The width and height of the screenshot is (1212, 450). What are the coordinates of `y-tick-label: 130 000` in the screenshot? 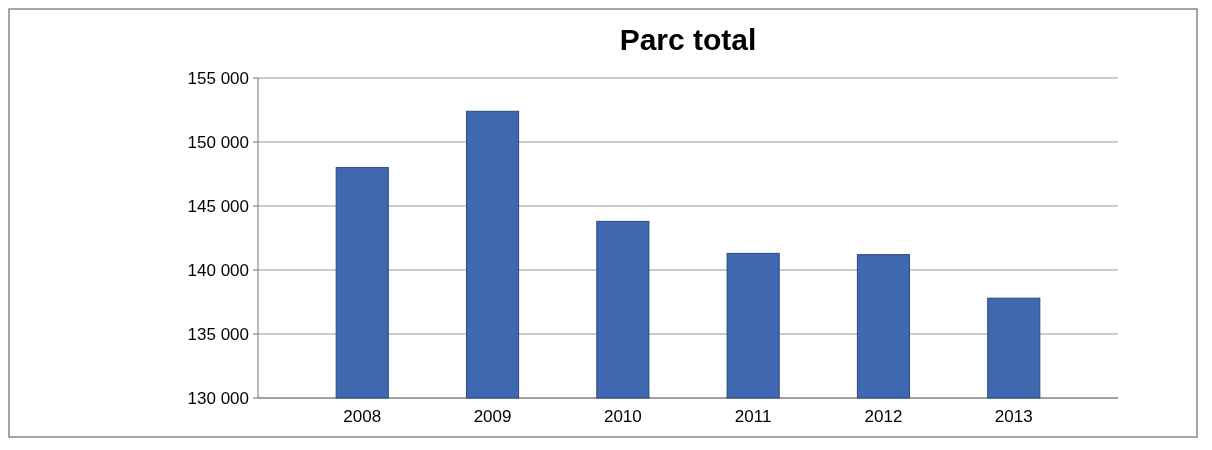 It's located at (218, 398).